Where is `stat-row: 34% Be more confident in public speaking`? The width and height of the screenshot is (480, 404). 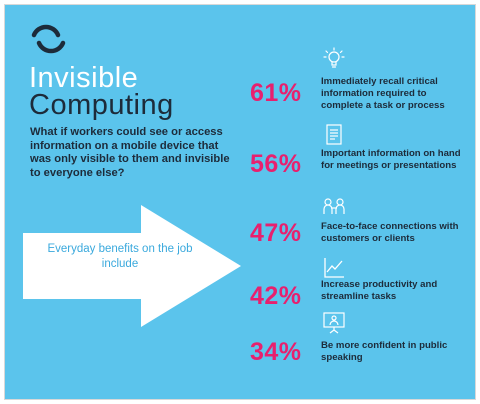 stat-row: 34% Be more confident in public speaking is located at coordinates (241, 340).